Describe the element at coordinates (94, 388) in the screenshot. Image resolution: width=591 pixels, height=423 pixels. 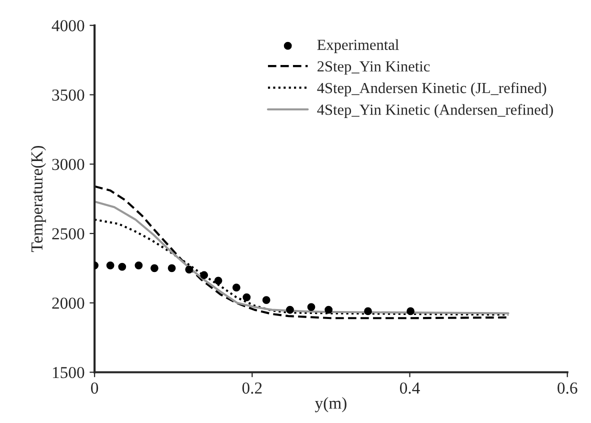
I see `x-tick-label: 0` at that location.